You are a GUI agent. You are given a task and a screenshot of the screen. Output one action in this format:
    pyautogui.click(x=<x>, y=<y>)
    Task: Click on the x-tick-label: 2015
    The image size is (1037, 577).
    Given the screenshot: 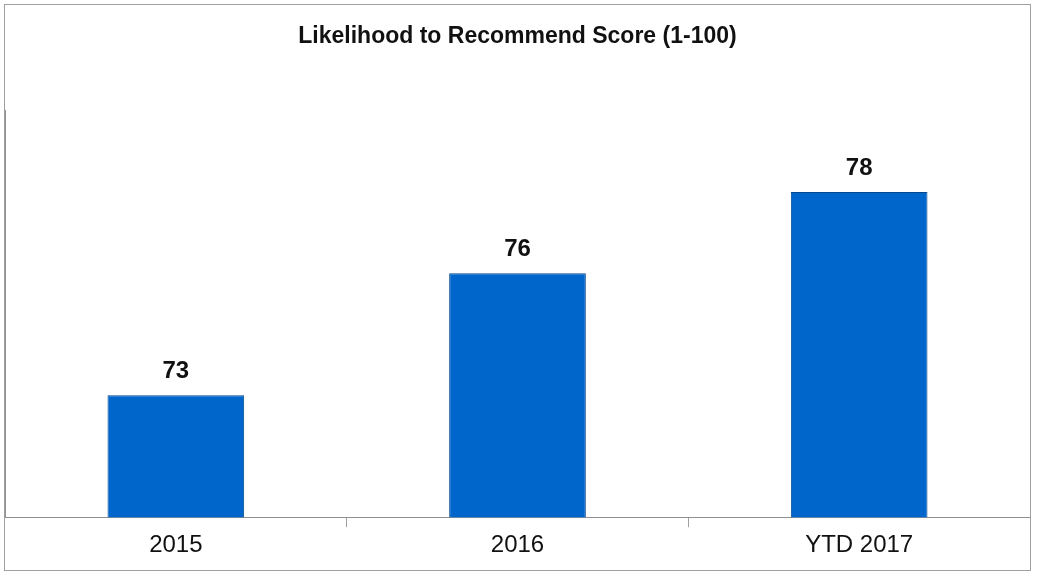 What is the action you would take?
    pyautogui.click(x=176, y=544)
    